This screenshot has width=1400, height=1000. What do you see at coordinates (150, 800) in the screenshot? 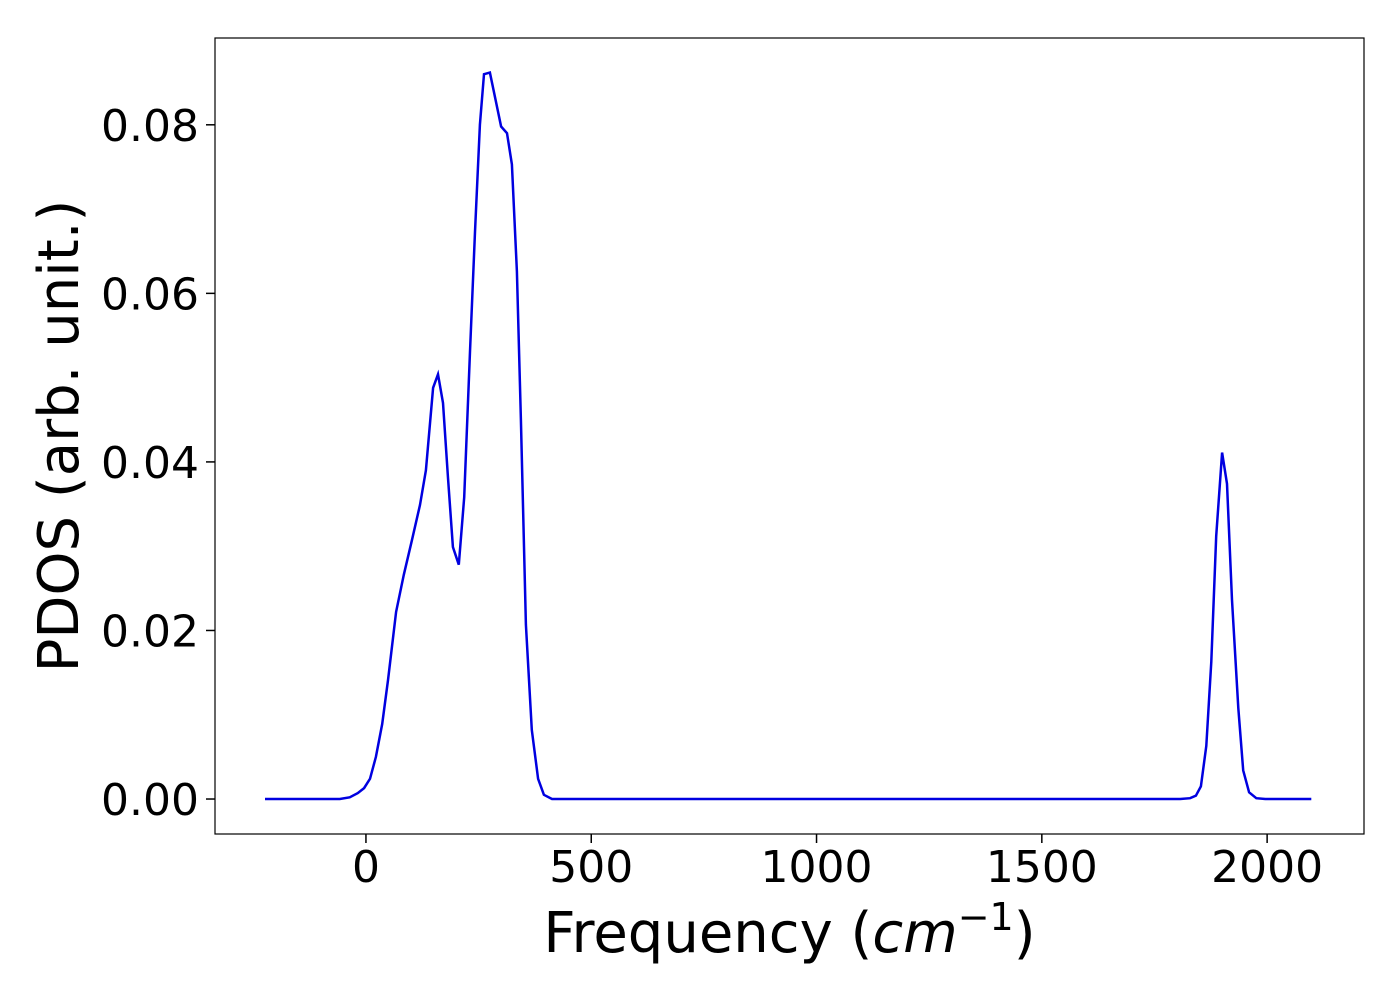
I see `y-tick-label: 0.00` at bounding box center [150, 800].